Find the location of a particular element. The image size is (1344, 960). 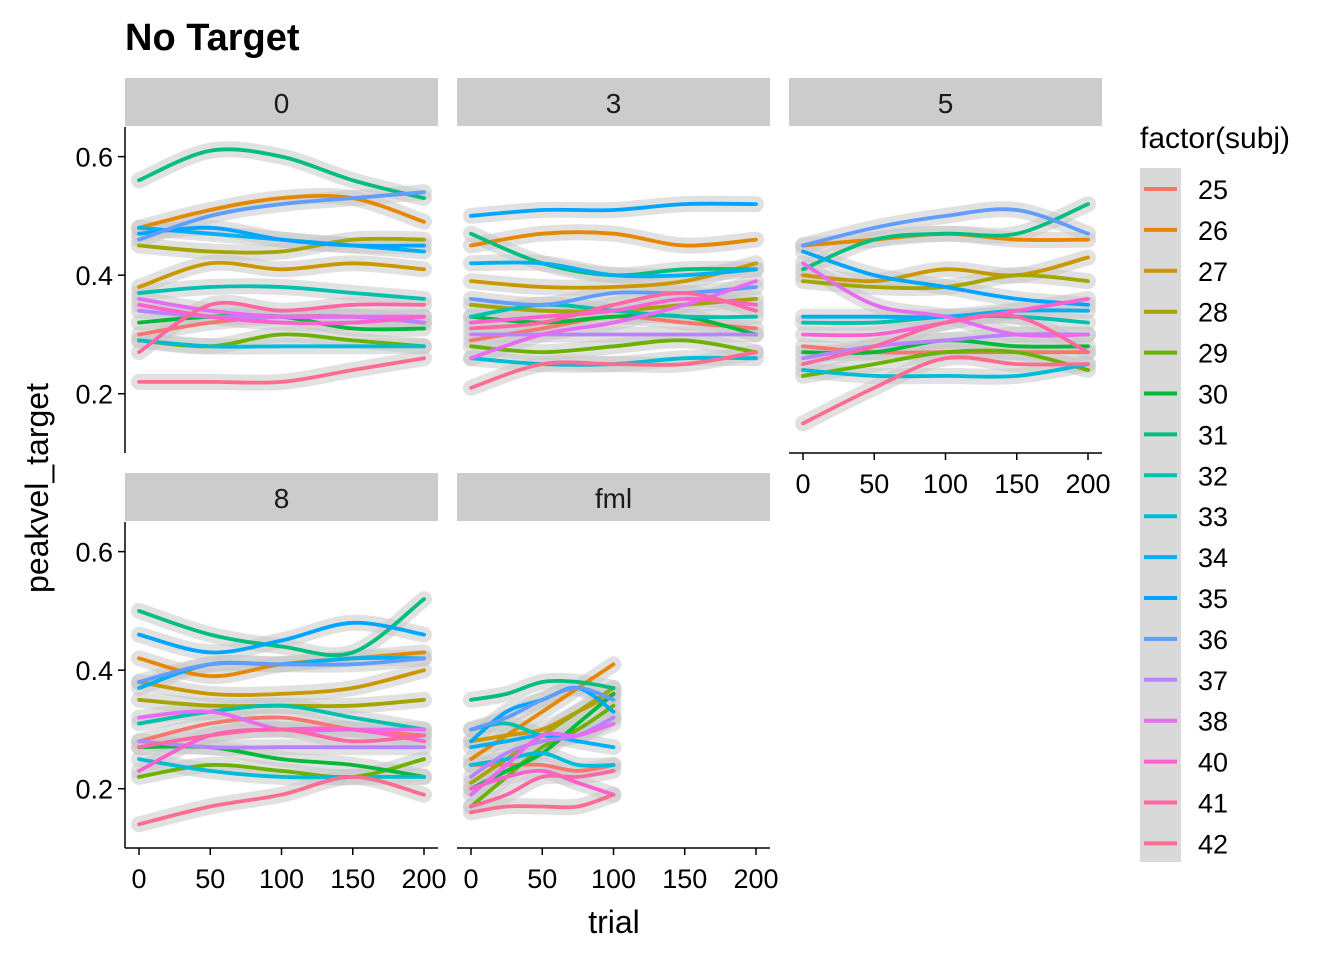

legend-label: 29 is located at coordinates (1213, 354).